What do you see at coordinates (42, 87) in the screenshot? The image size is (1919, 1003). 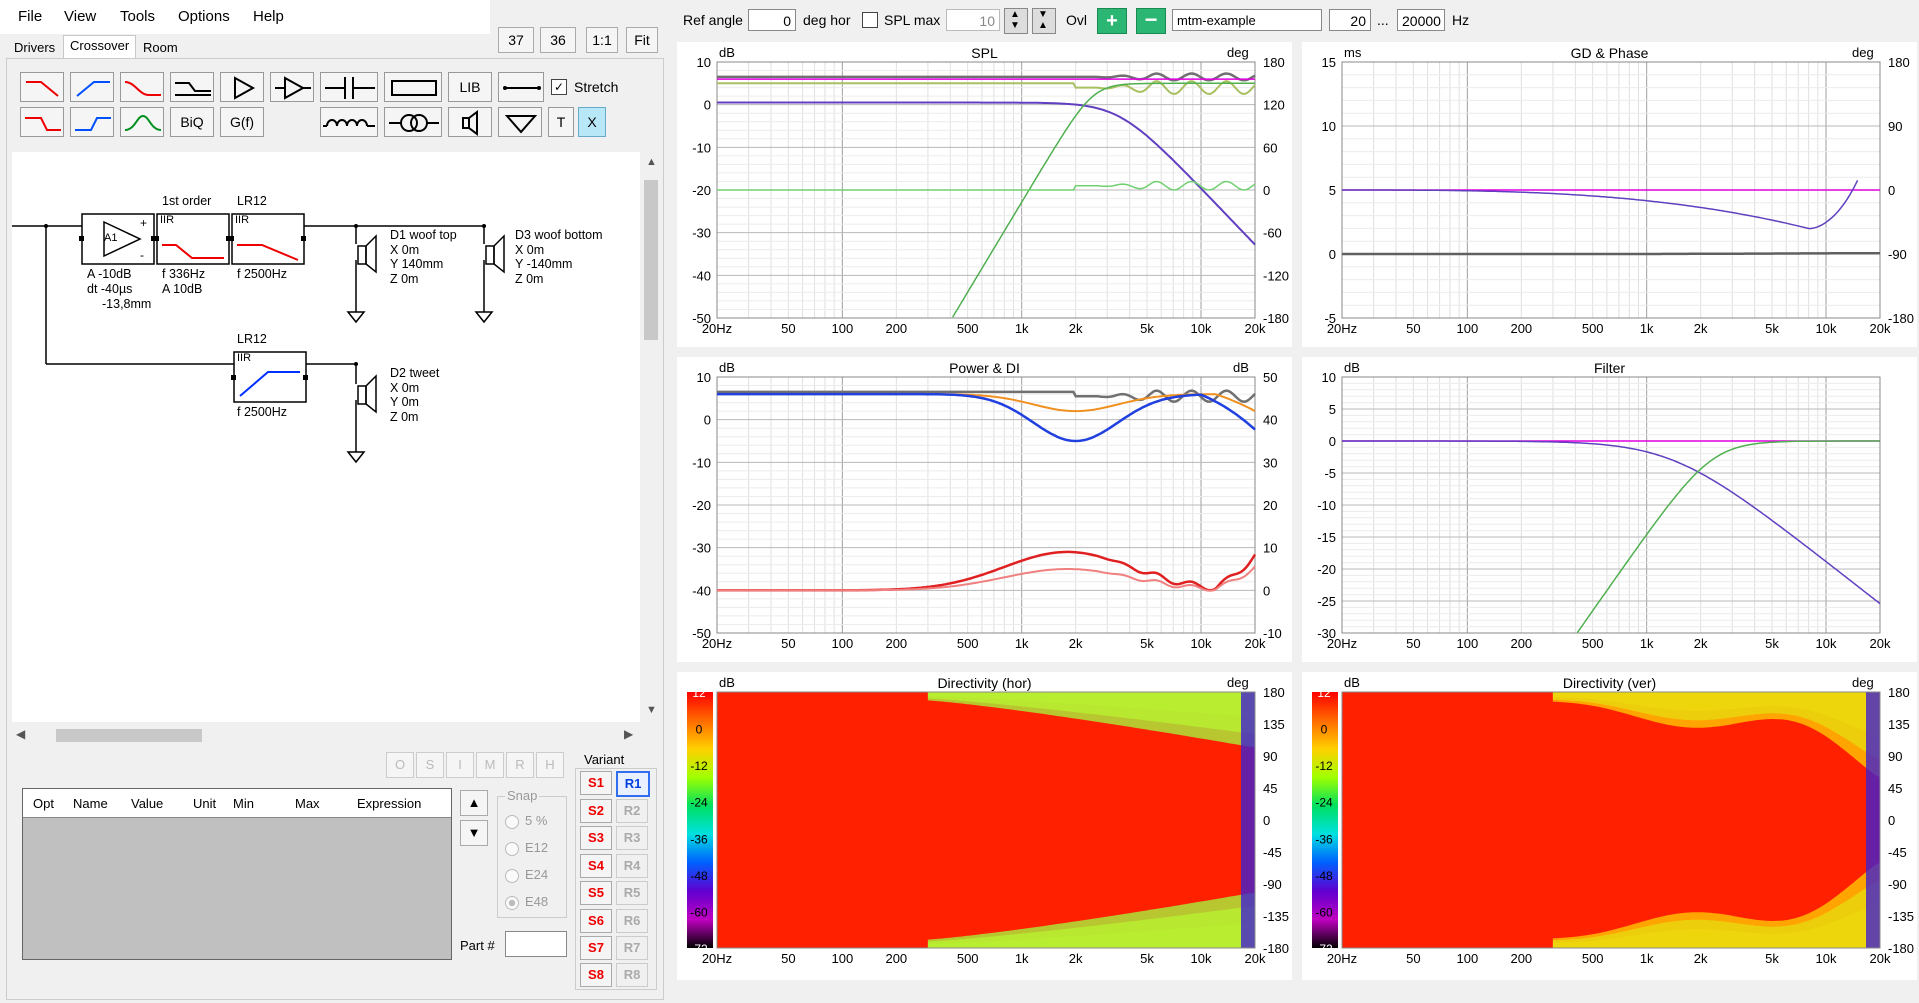 I see `lowpass-red-button` at bounding box center [42, 87].